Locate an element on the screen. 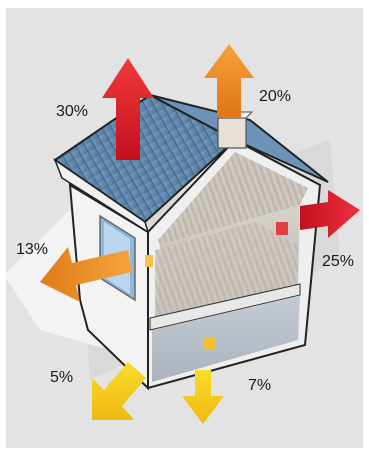 This screenshot has width=369, height=455. upper-floor is located at coordinates (226, 270).